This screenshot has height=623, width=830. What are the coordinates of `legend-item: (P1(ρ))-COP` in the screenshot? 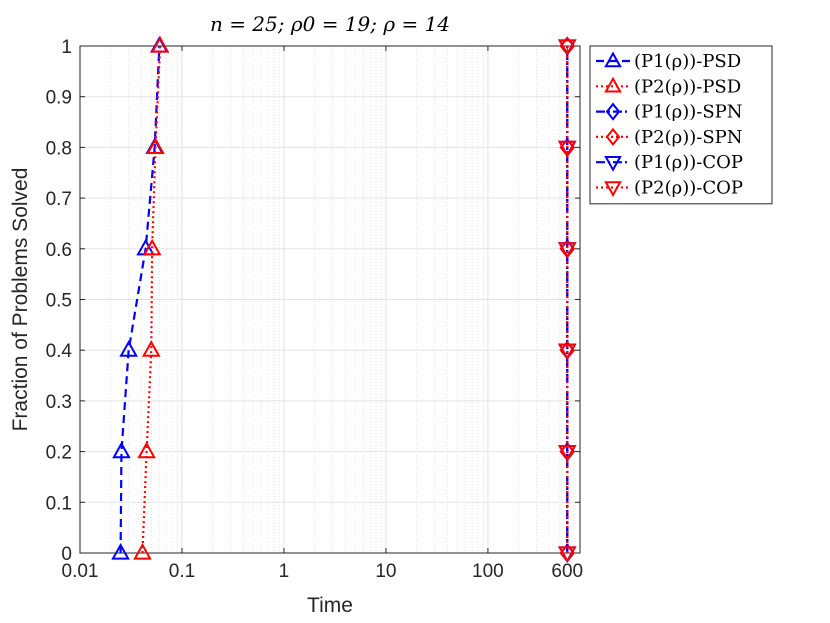 It's located at (669, 162).